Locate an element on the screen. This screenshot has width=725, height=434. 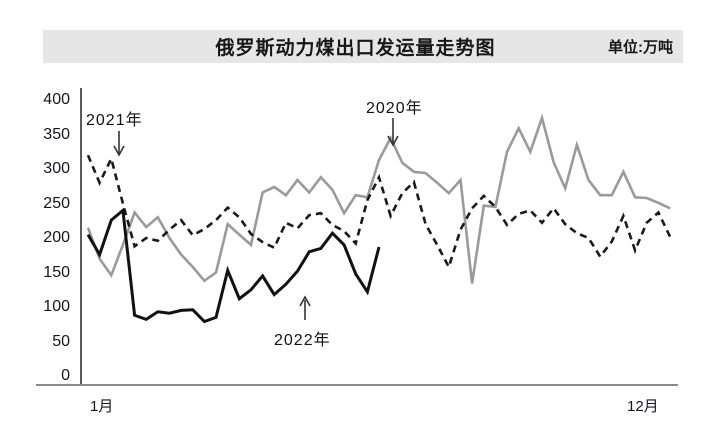
y-tick-label: 350 is located at coordinates (56, 134).